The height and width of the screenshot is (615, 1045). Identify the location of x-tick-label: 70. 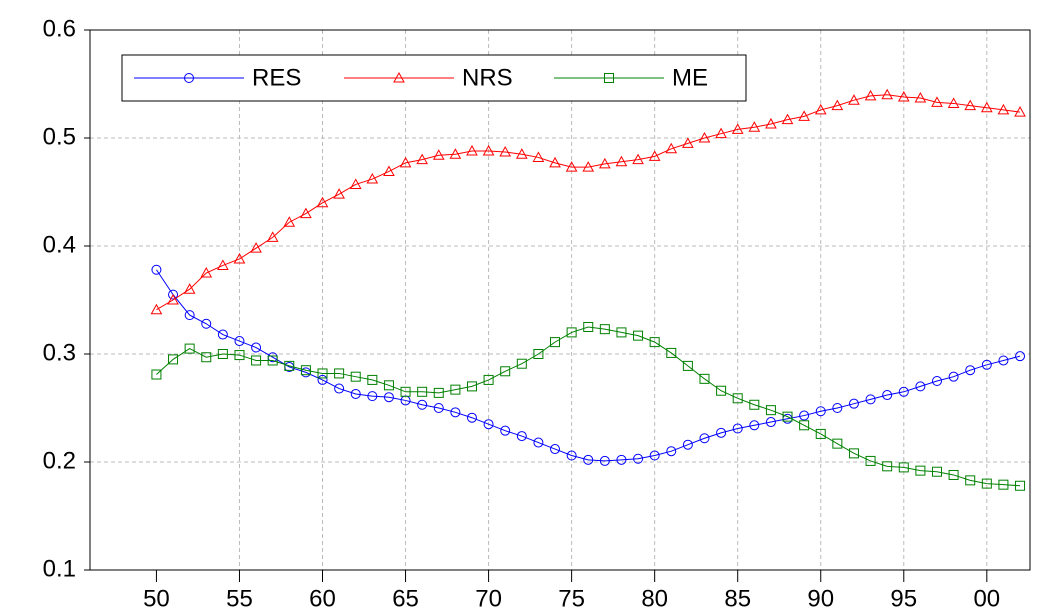
(488, 598).